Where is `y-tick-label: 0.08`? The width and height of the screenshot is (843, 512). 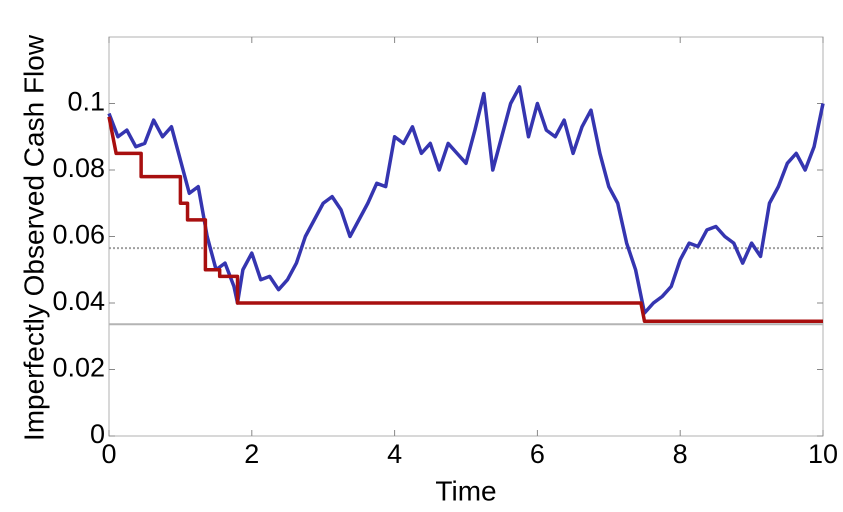 y-tick-label: 0.08 is located at coordinates (78, 168).